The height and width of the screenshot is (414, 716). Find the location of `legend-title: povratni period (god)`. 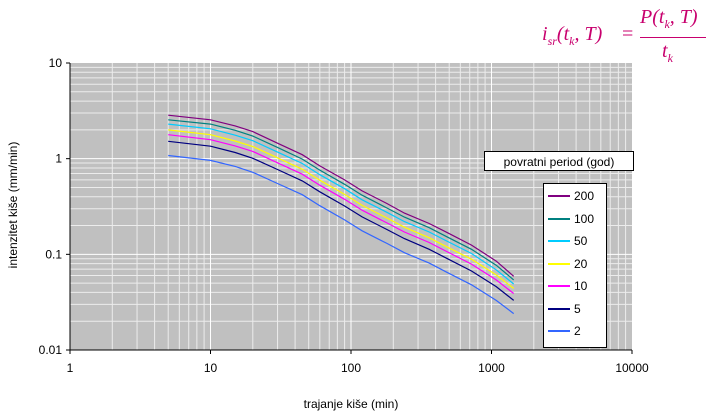

legend-title: povratni period (god) is located at coordinates (559, 161).